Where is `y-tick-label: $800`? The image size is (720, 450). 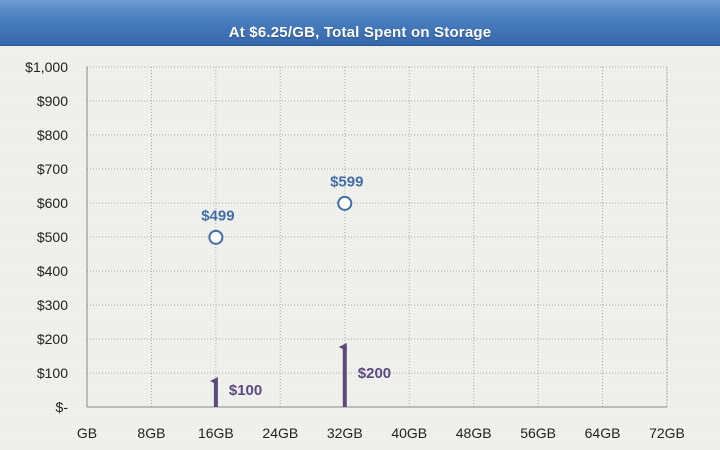 y-tick-label: $800 is located at coordinates (52, 135).